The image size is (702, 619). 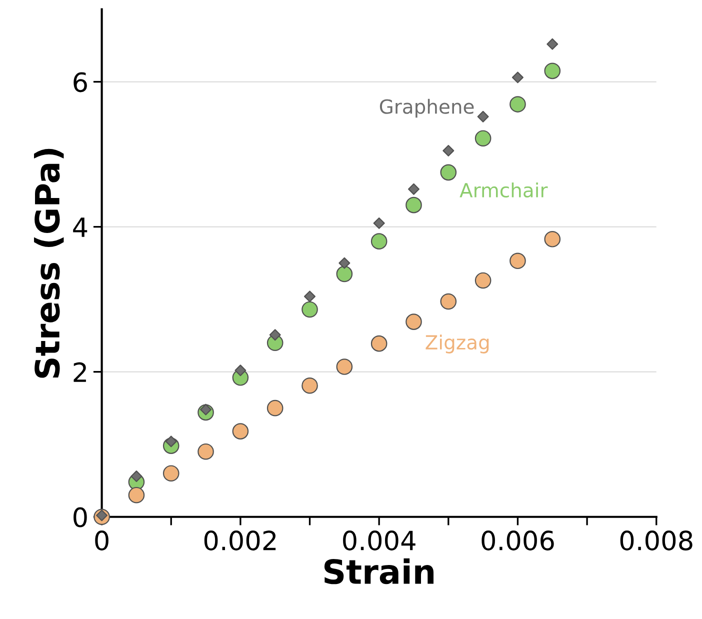 What do you see at coordinates (656, 540) in the screenshot?
I see `x-tick-label: 0.008` at bounding box center [656, 540].